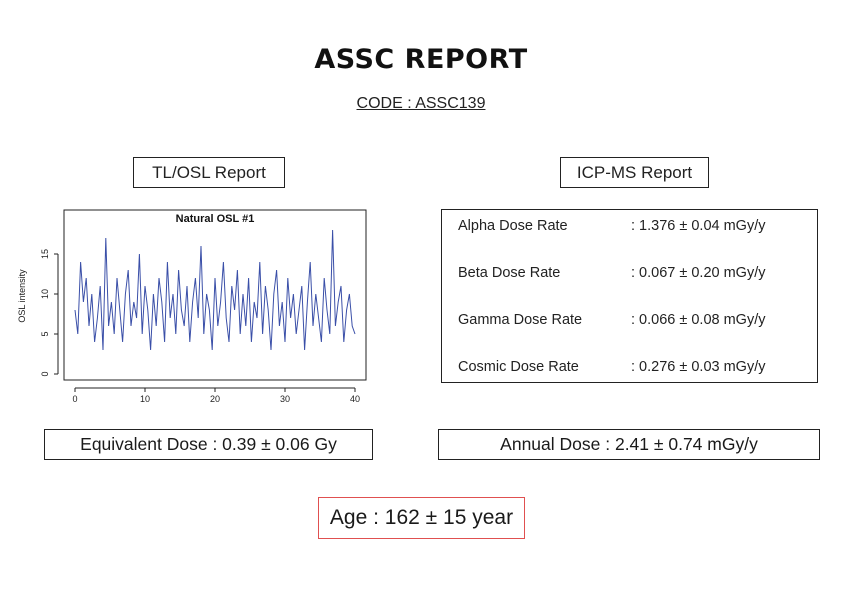 The height and width of the screenshot is (595, 842). I want to click on report-code: CODE : ASSC139, so click(421, 103).